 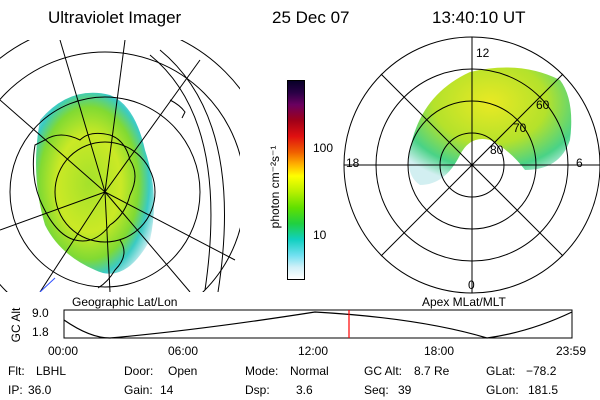 I want to click on altitude-ytick-low: 1.8, so click(x=40, y=332).